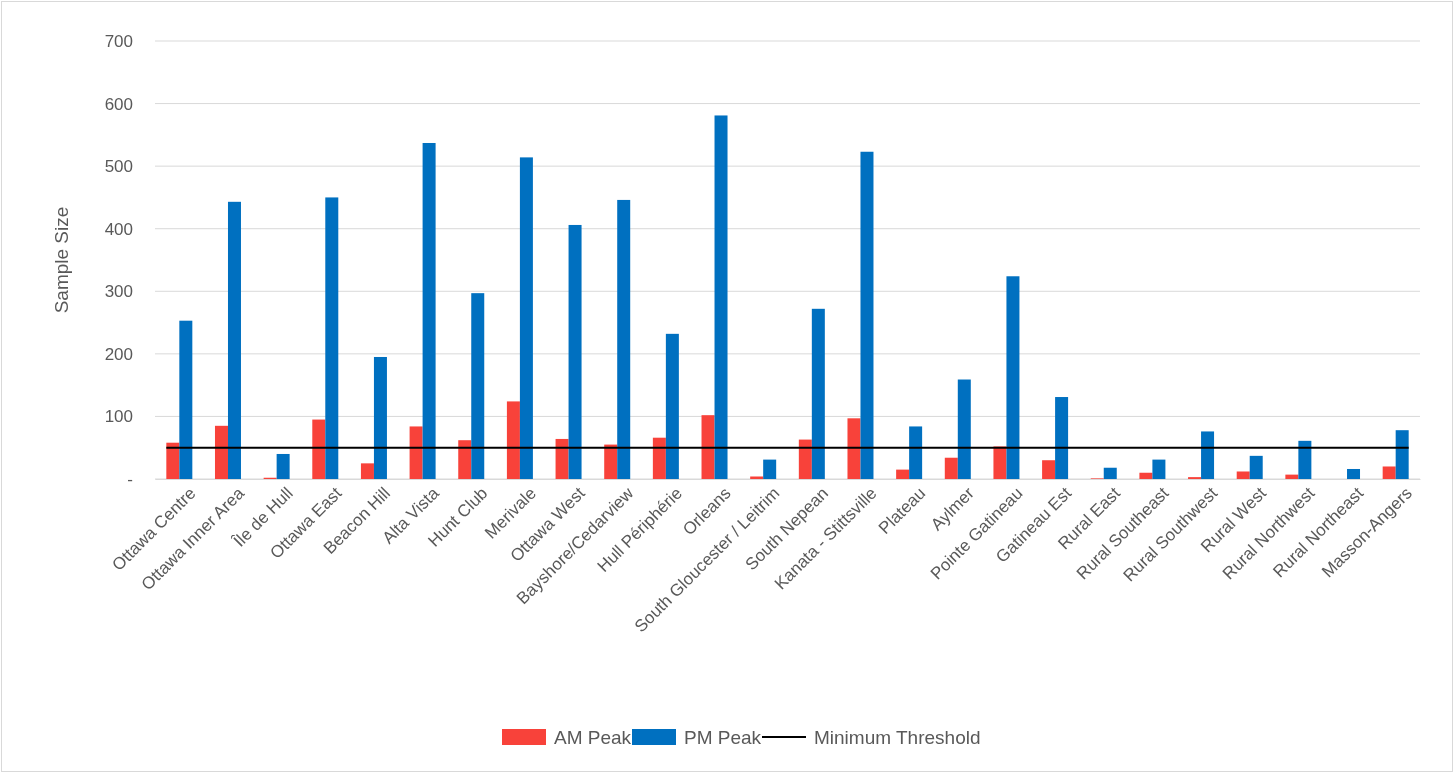 The image size is (1454, 773). I want to click on legend-label: AM Peak, so click(593, 737).